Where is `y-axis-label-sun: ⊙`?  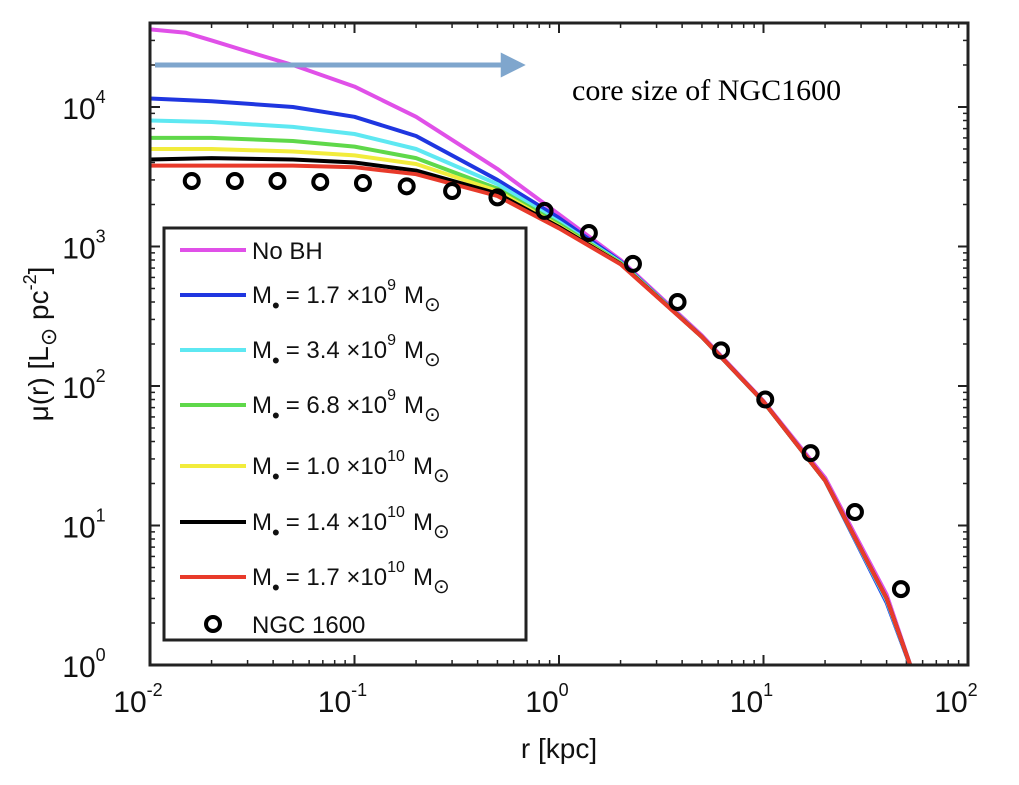 y-axis-label-sun: ⊙ is located at coordinates (48, 337).